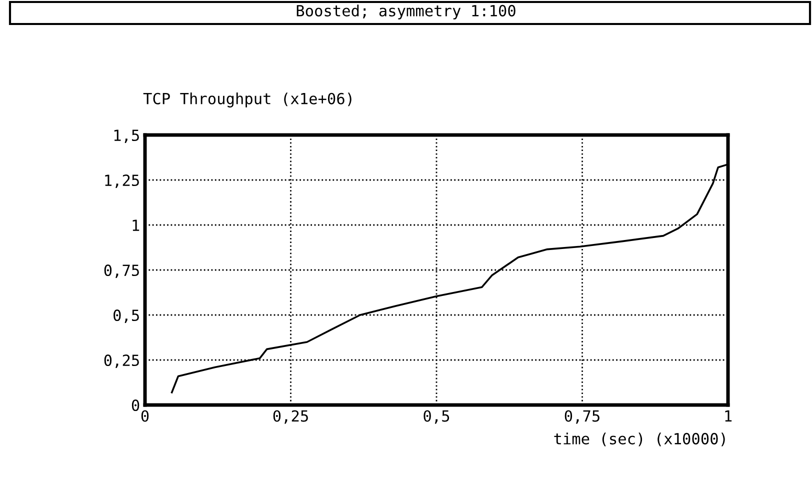 The width and height of the screenshot is (812, 495). What do you see at coordinates (437, 417) in the screenshot?
I see `x-tick-label: 0,5` at bounding box center [437, 417].